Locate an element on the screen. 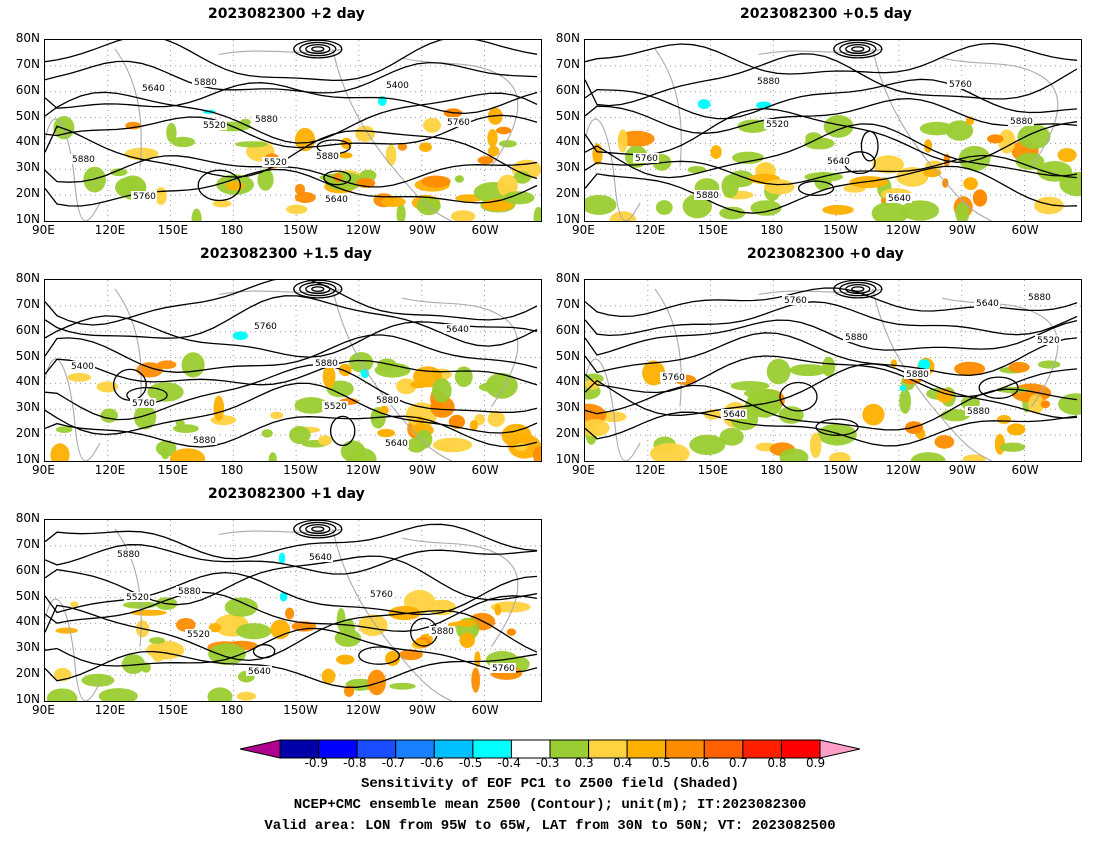 The width and height of the screenshot is (1100, 850). shading-negative is located at coordinates (924, 364).